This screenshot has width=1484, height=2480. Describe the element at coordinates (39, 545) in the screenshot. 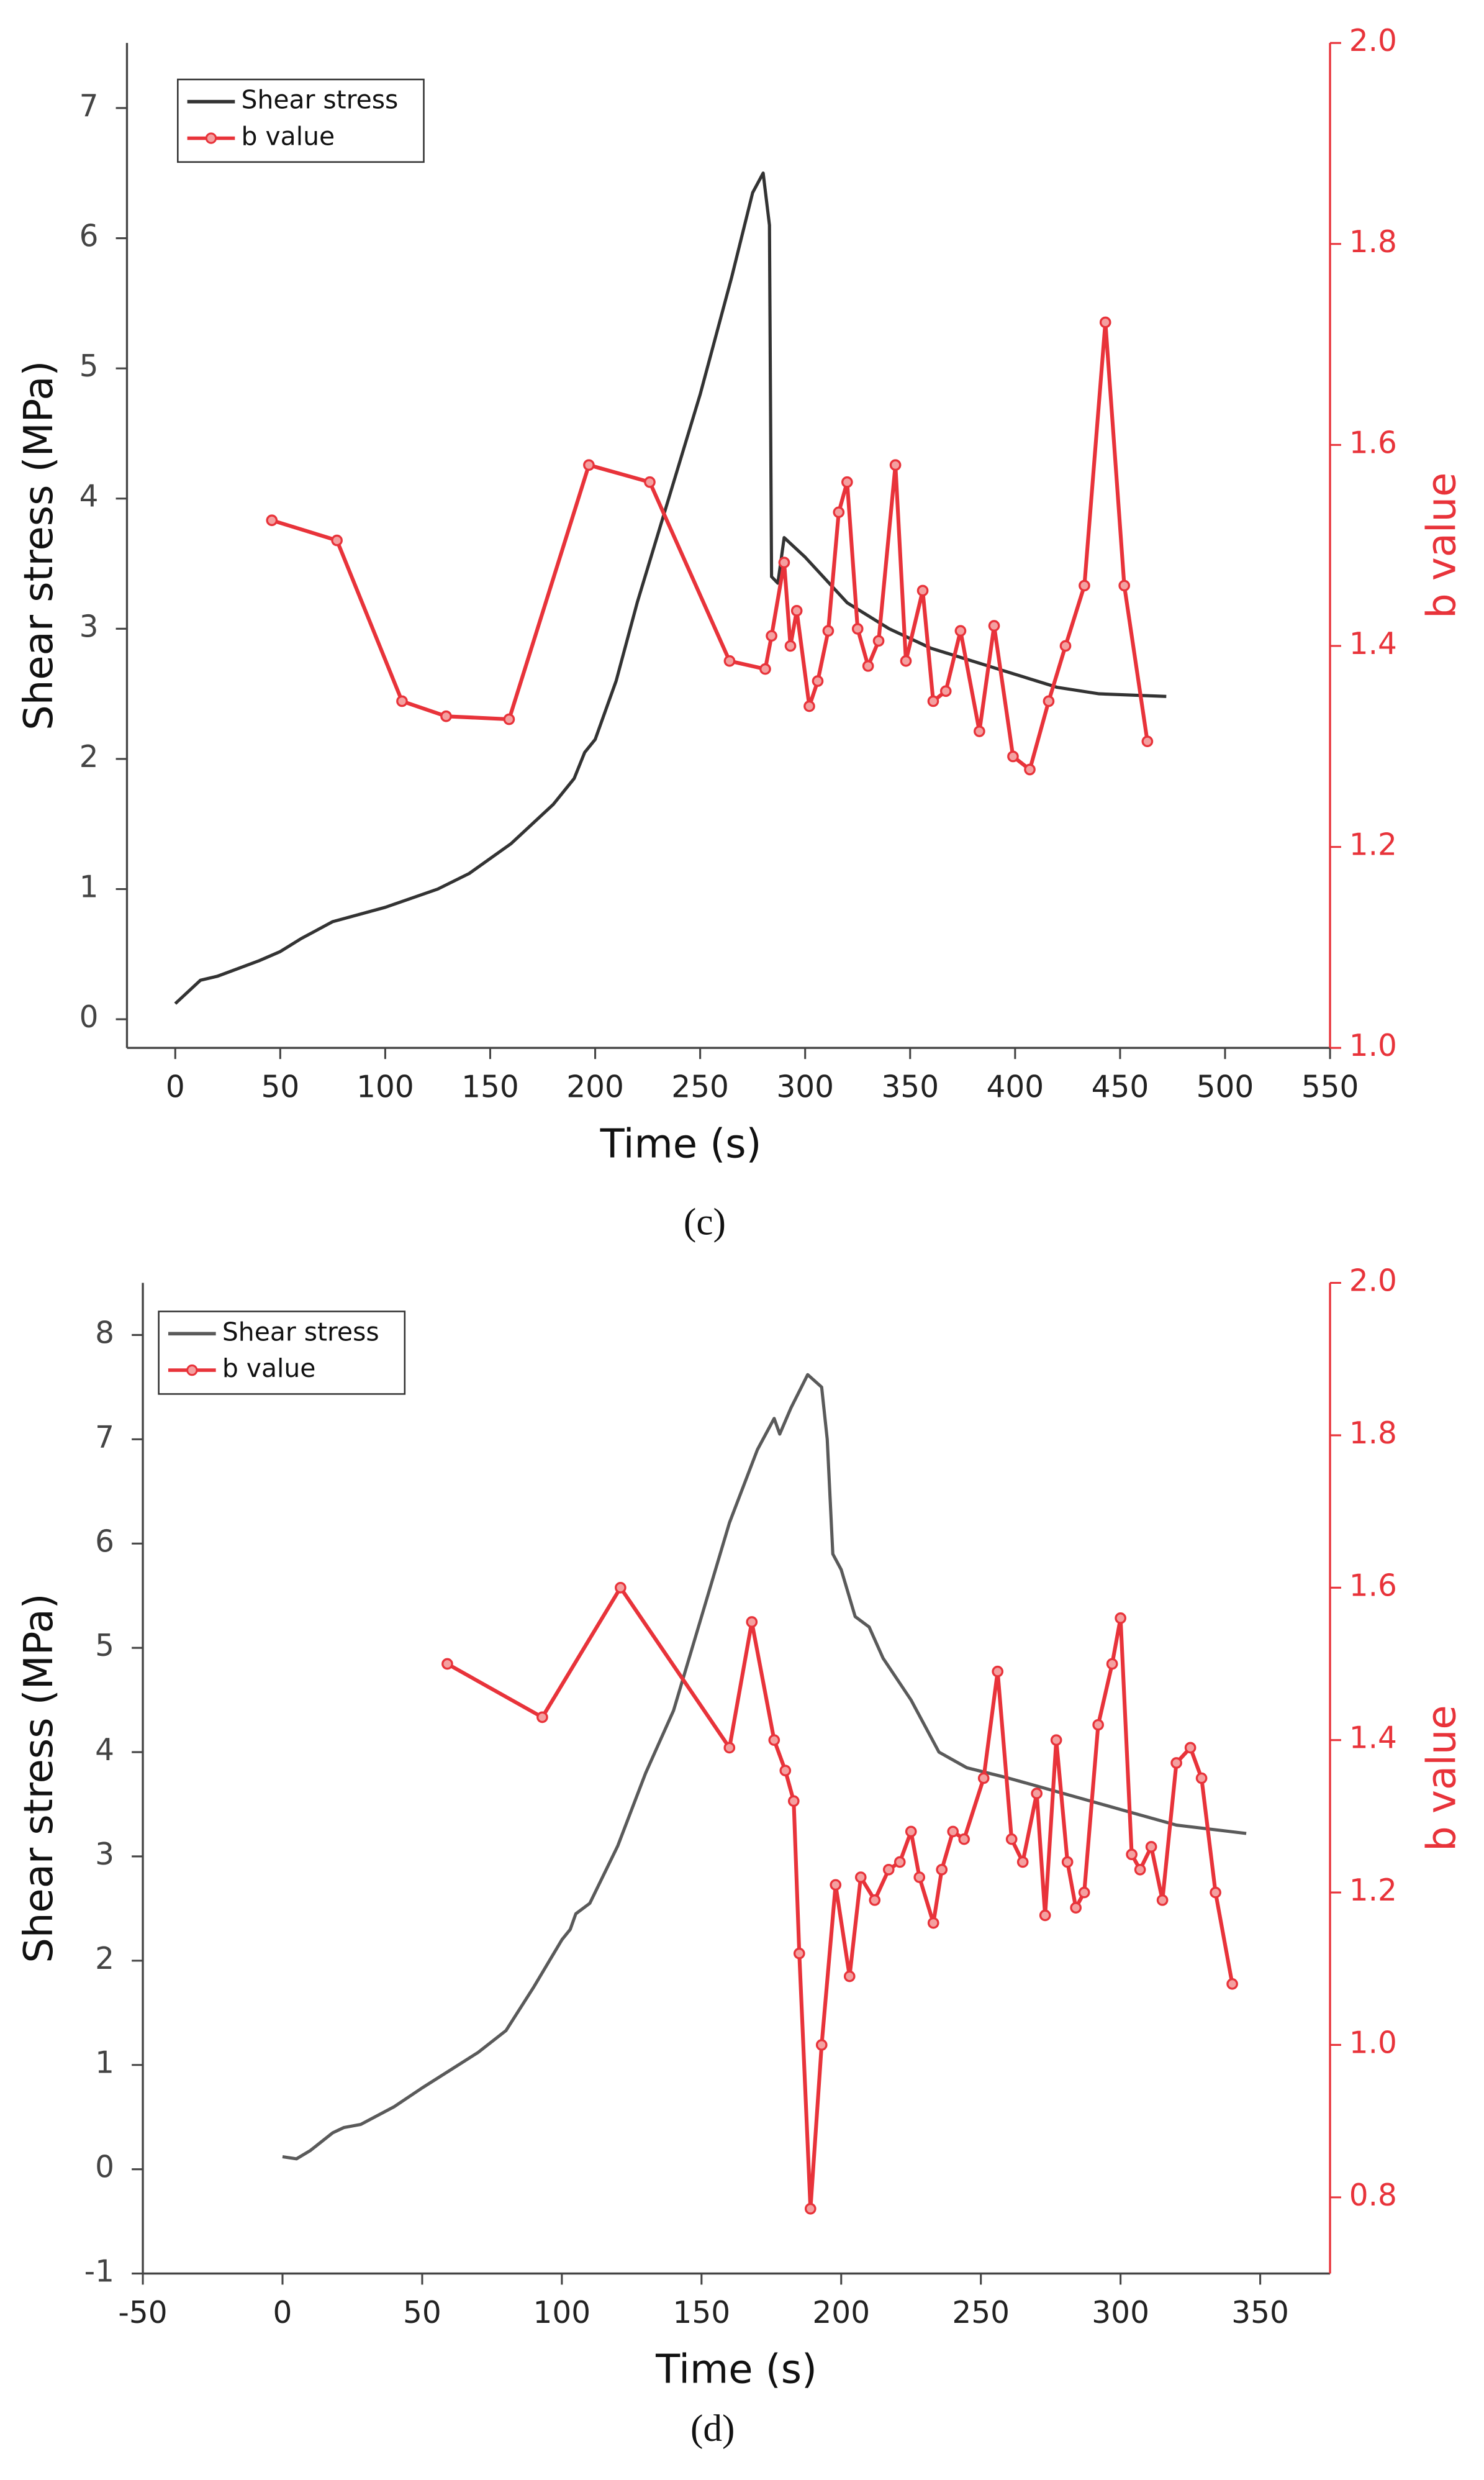

I see `y-axis-title: Shear stress (MPa)` at that location.